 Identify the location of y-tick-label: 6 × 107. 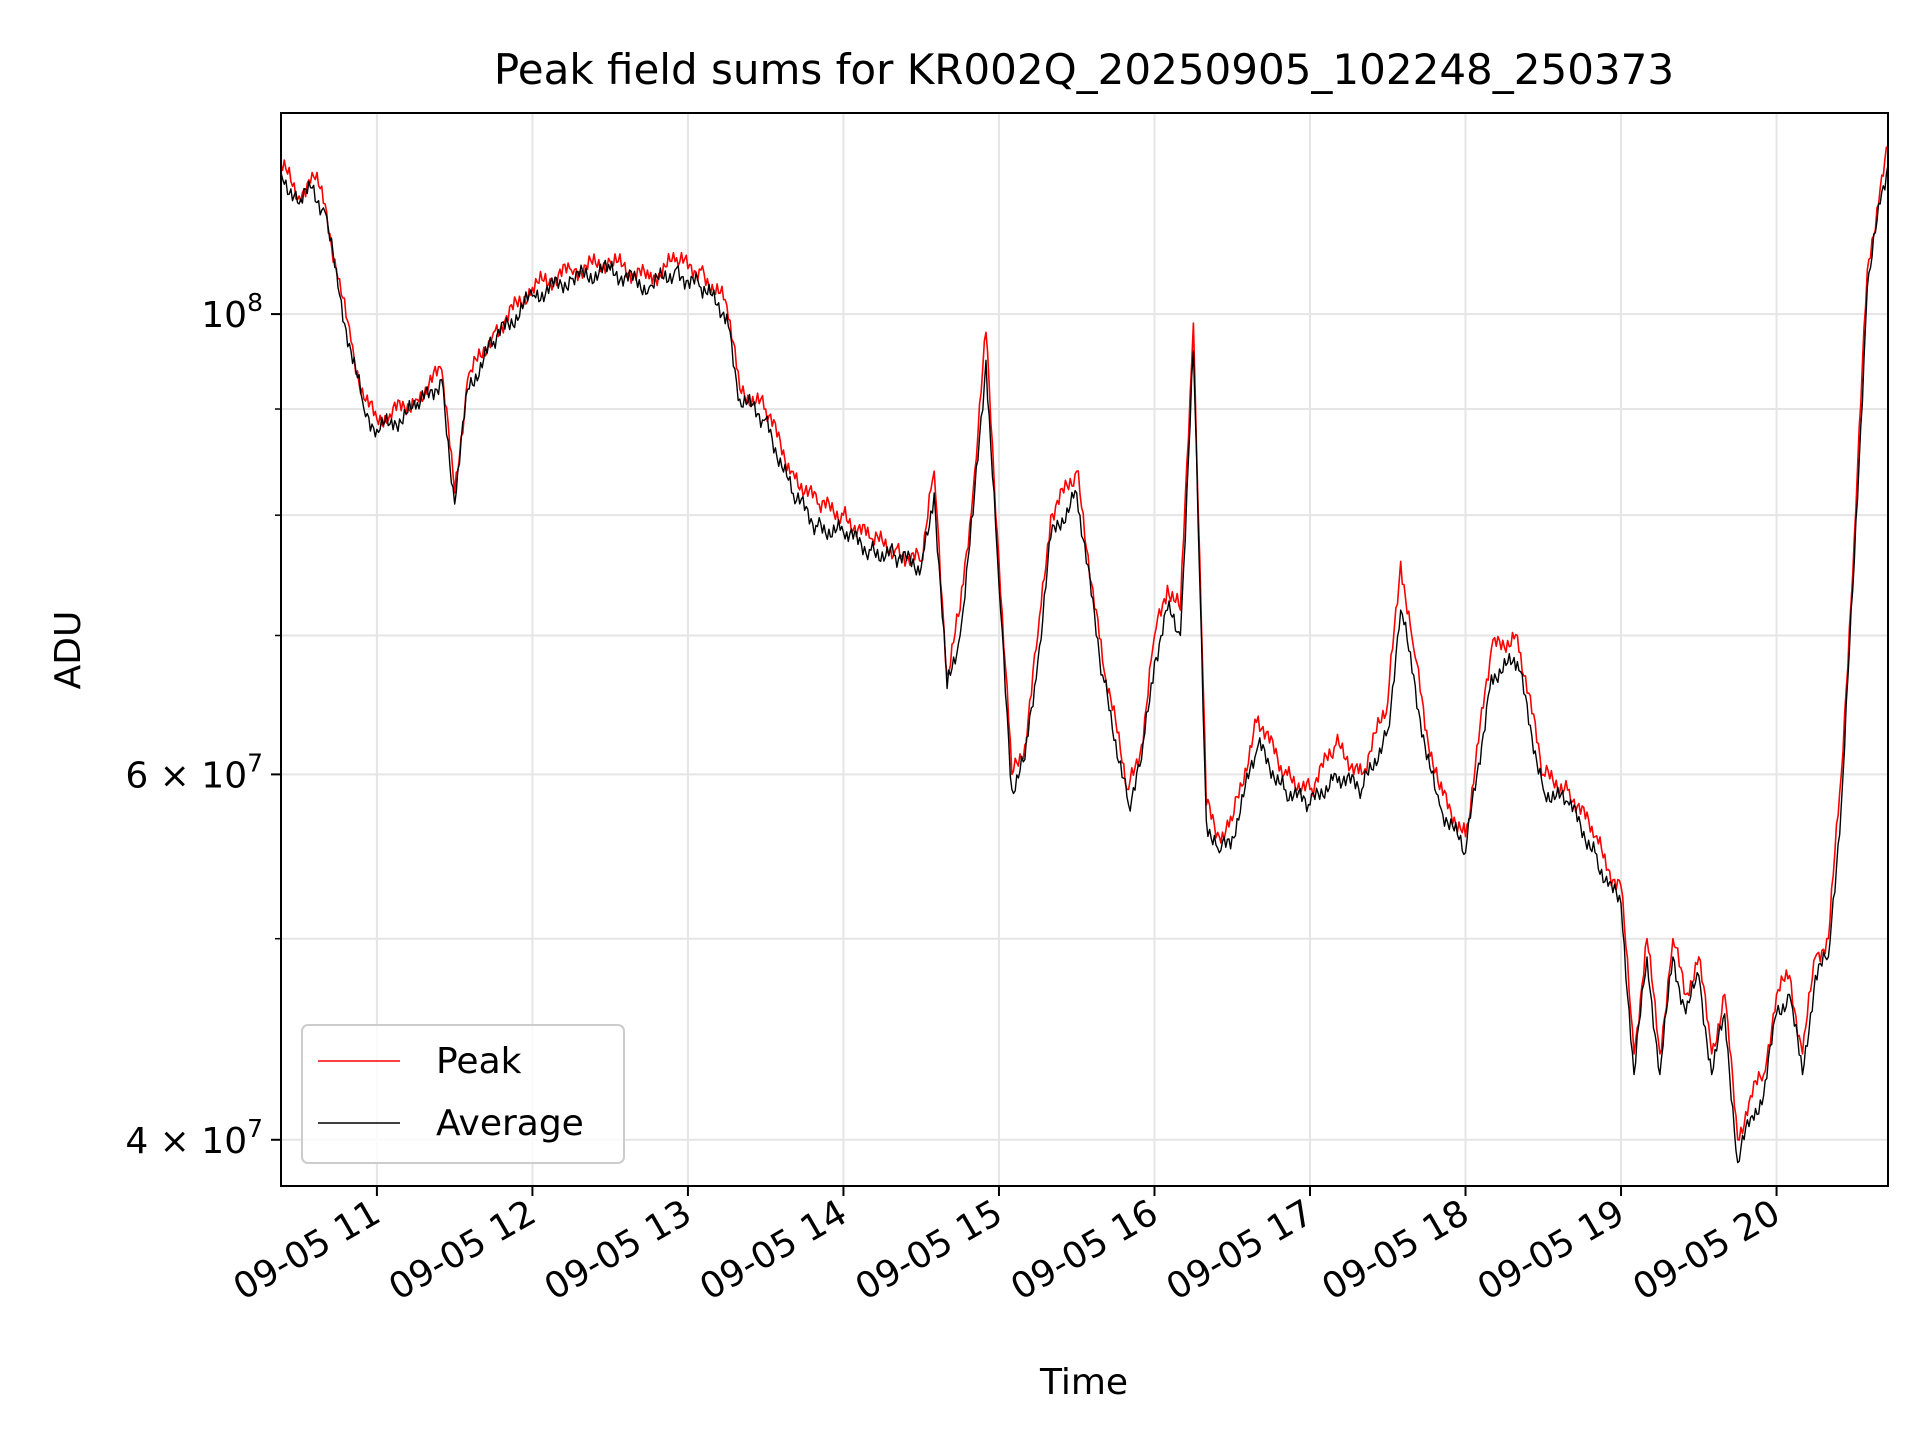
(194, 772).